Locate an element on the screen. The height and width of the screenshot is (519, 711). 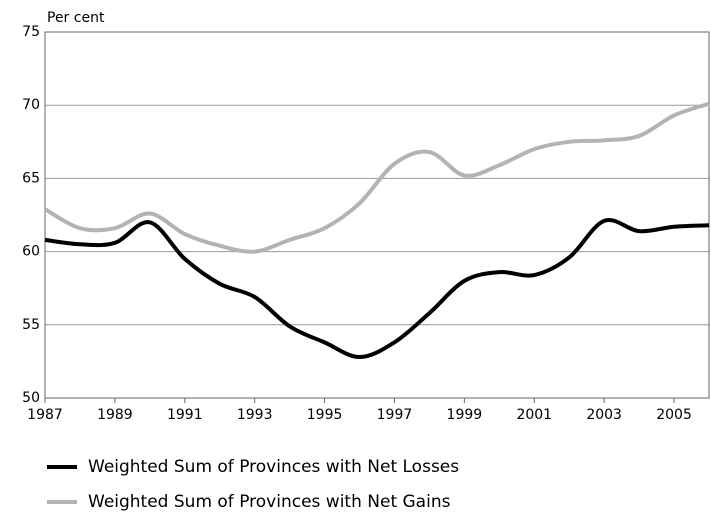
x-tick-label: 1999 is located at coordinates (465, 415).